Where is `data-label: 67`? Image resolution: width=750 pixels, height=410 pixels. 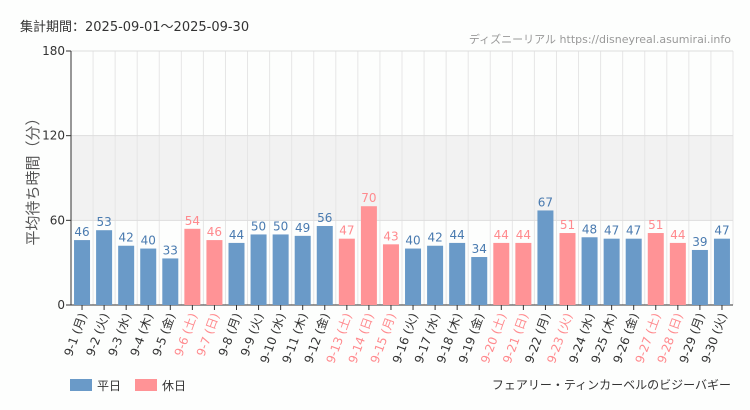
data-label: 67 is located at coordinates (545, 202).